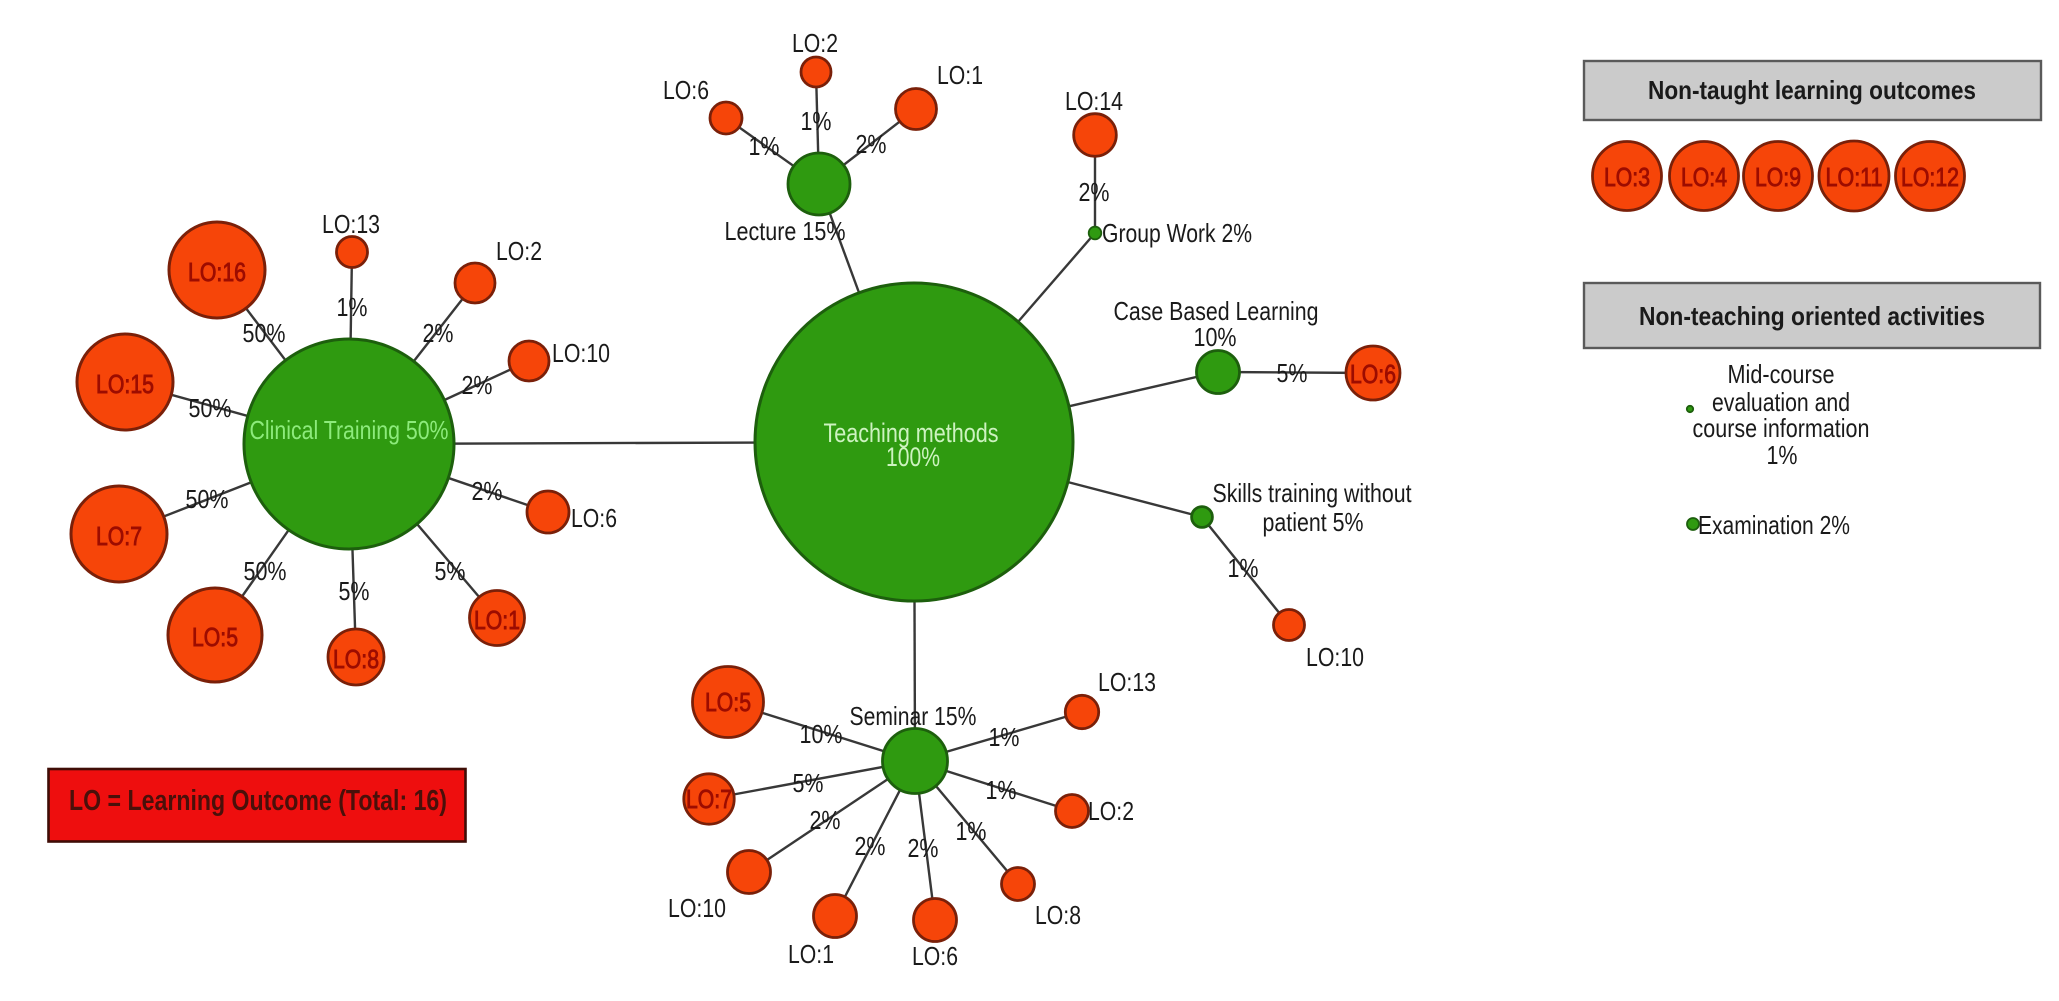  I want to click on svg-text: Non-taught learning outcomes, so click(1812, 90).